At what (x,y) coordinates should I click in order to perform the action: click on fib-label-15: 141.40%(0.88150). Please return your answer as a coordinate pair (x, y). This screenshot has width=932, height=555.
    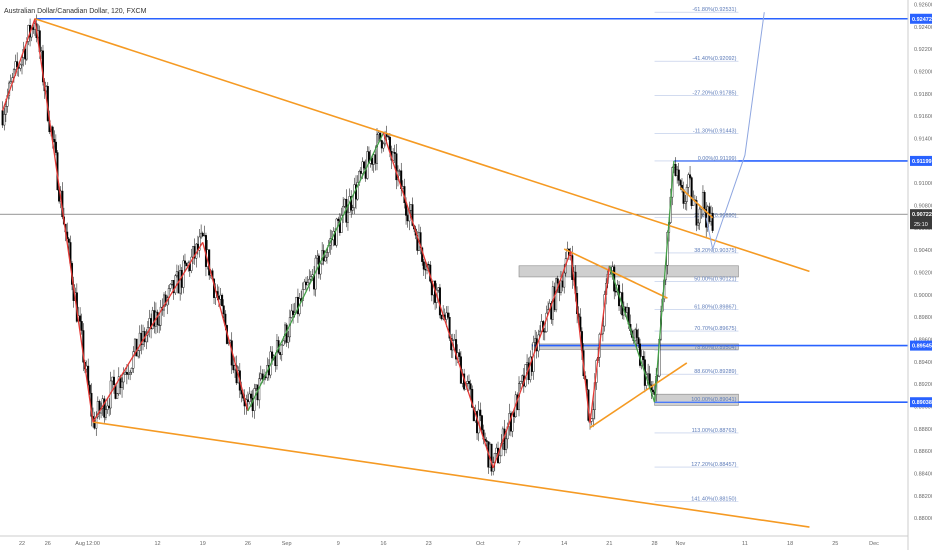
    Looking at the image, I should click on (713, 499).